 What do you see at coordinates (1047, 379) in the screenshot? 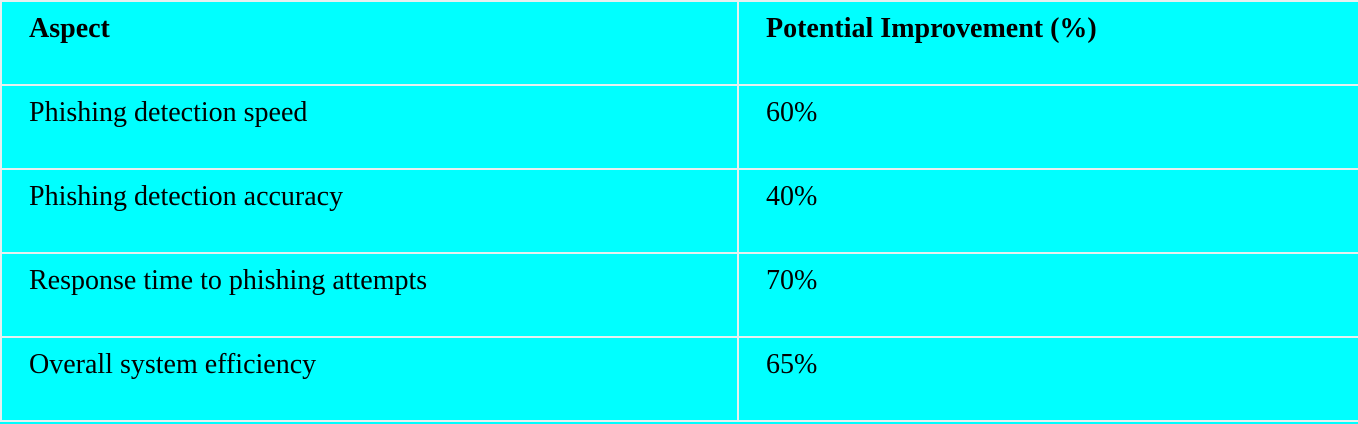
I see `cell-improvement: 65%` at bounding box center [1047, 379].